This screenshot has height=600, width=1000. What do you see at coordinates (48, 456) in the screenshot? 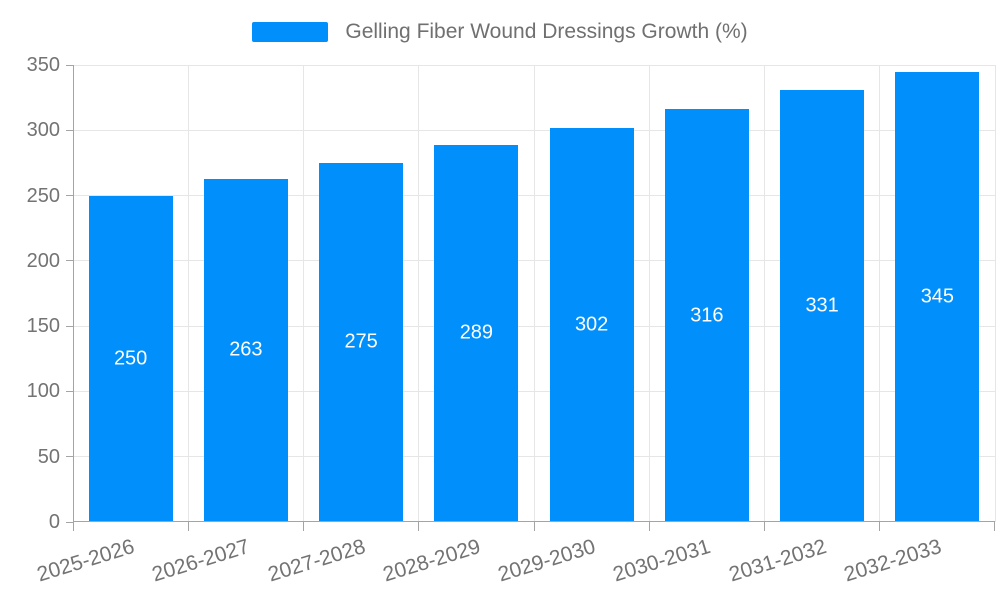
I see `y-axis-tick-label: 50` at bounding box center [48, 456].